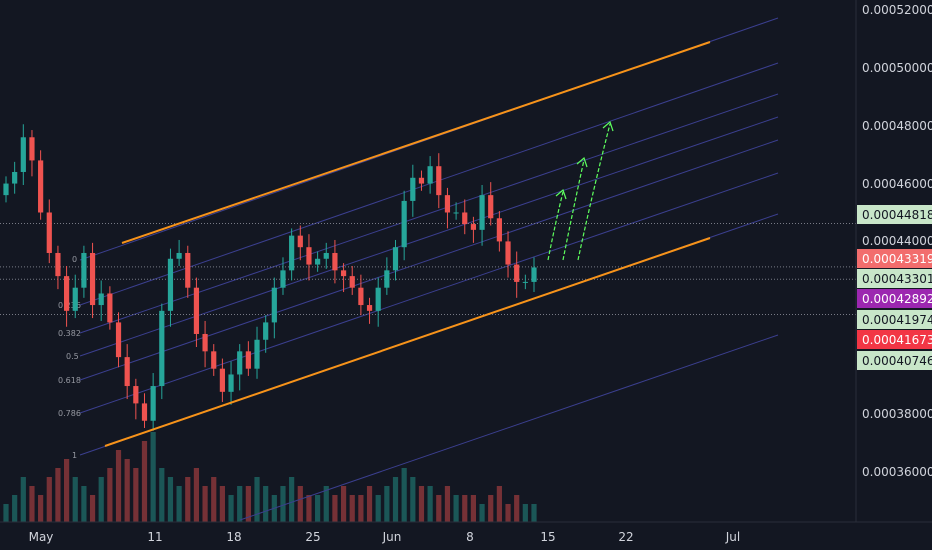 The height and width of the screenshot is (550, 932). Describe the element at coordinates (69, 333) in the screenshot. I see `fib-label: 0.382` at that location.